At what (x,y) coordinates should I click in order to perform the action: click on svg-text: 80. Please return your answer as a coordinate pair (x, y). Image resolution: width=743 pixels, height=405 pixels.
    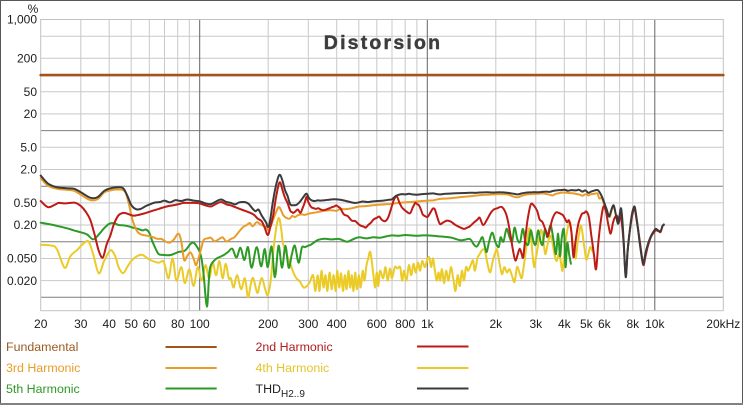
    Looking at the image, I should click on (178, 324).